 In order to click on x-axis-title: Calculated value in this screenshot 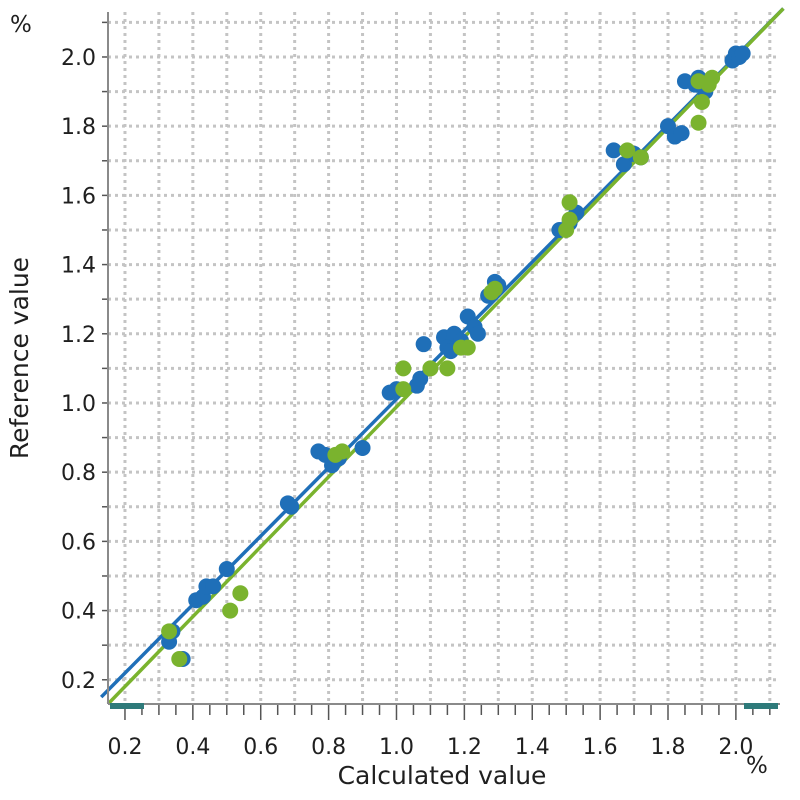, I will do `click(442, 775)`.